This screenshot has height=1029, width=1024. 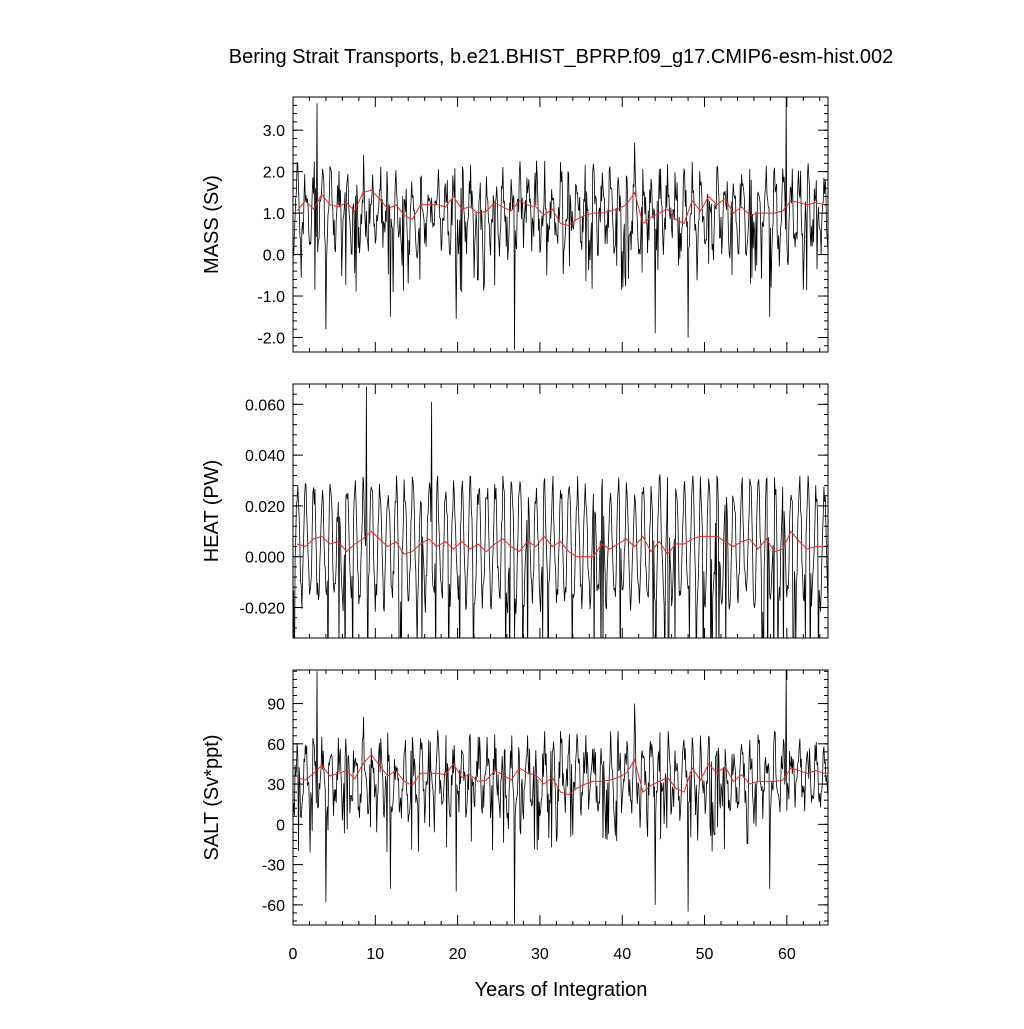 I want to click on salt-y-tick-label: 30, so click(x=276, y=785).